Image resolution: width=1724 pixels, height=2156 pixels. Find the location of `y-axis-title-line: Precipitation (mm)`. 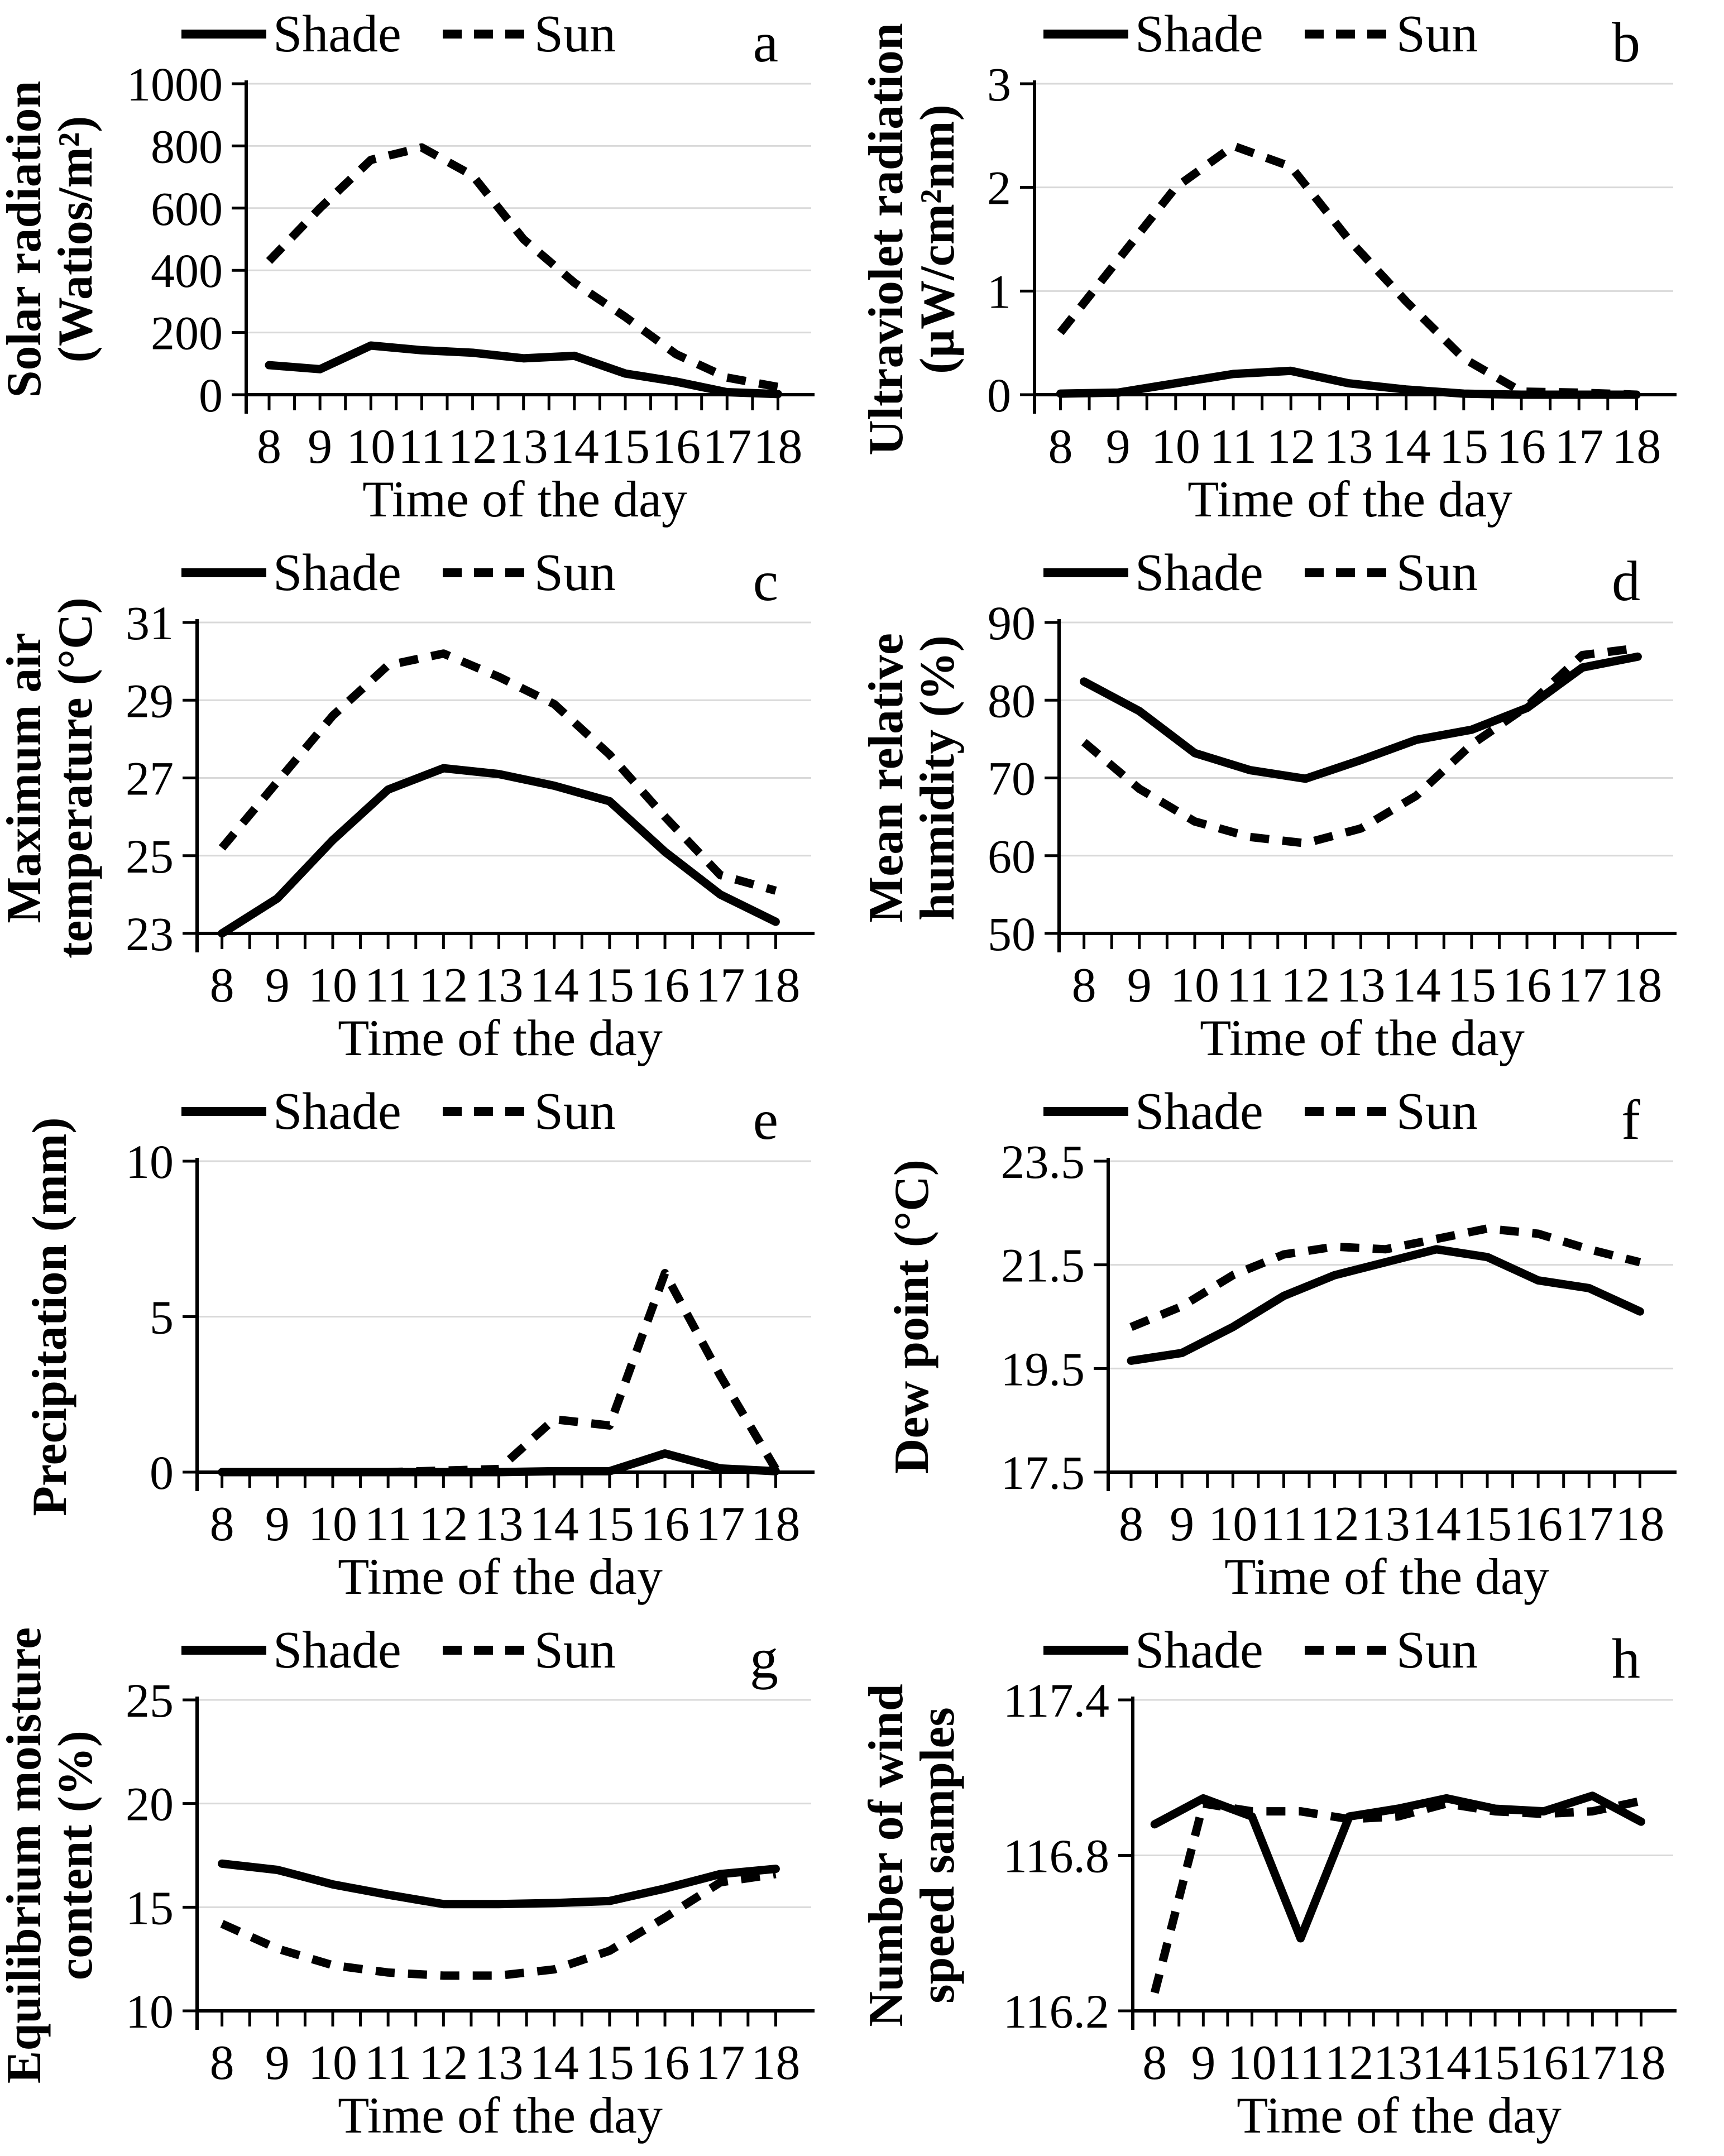

y-axis-title-line: Precipitation (mm) is located at coordinates (50, 1316).